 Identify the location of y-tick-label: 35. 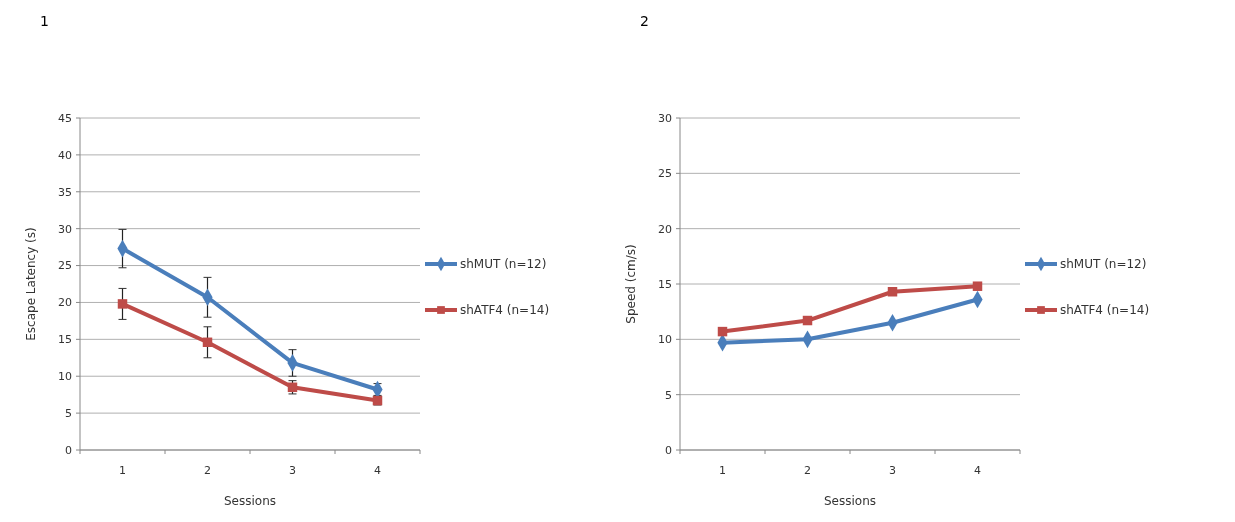
(65, 192).